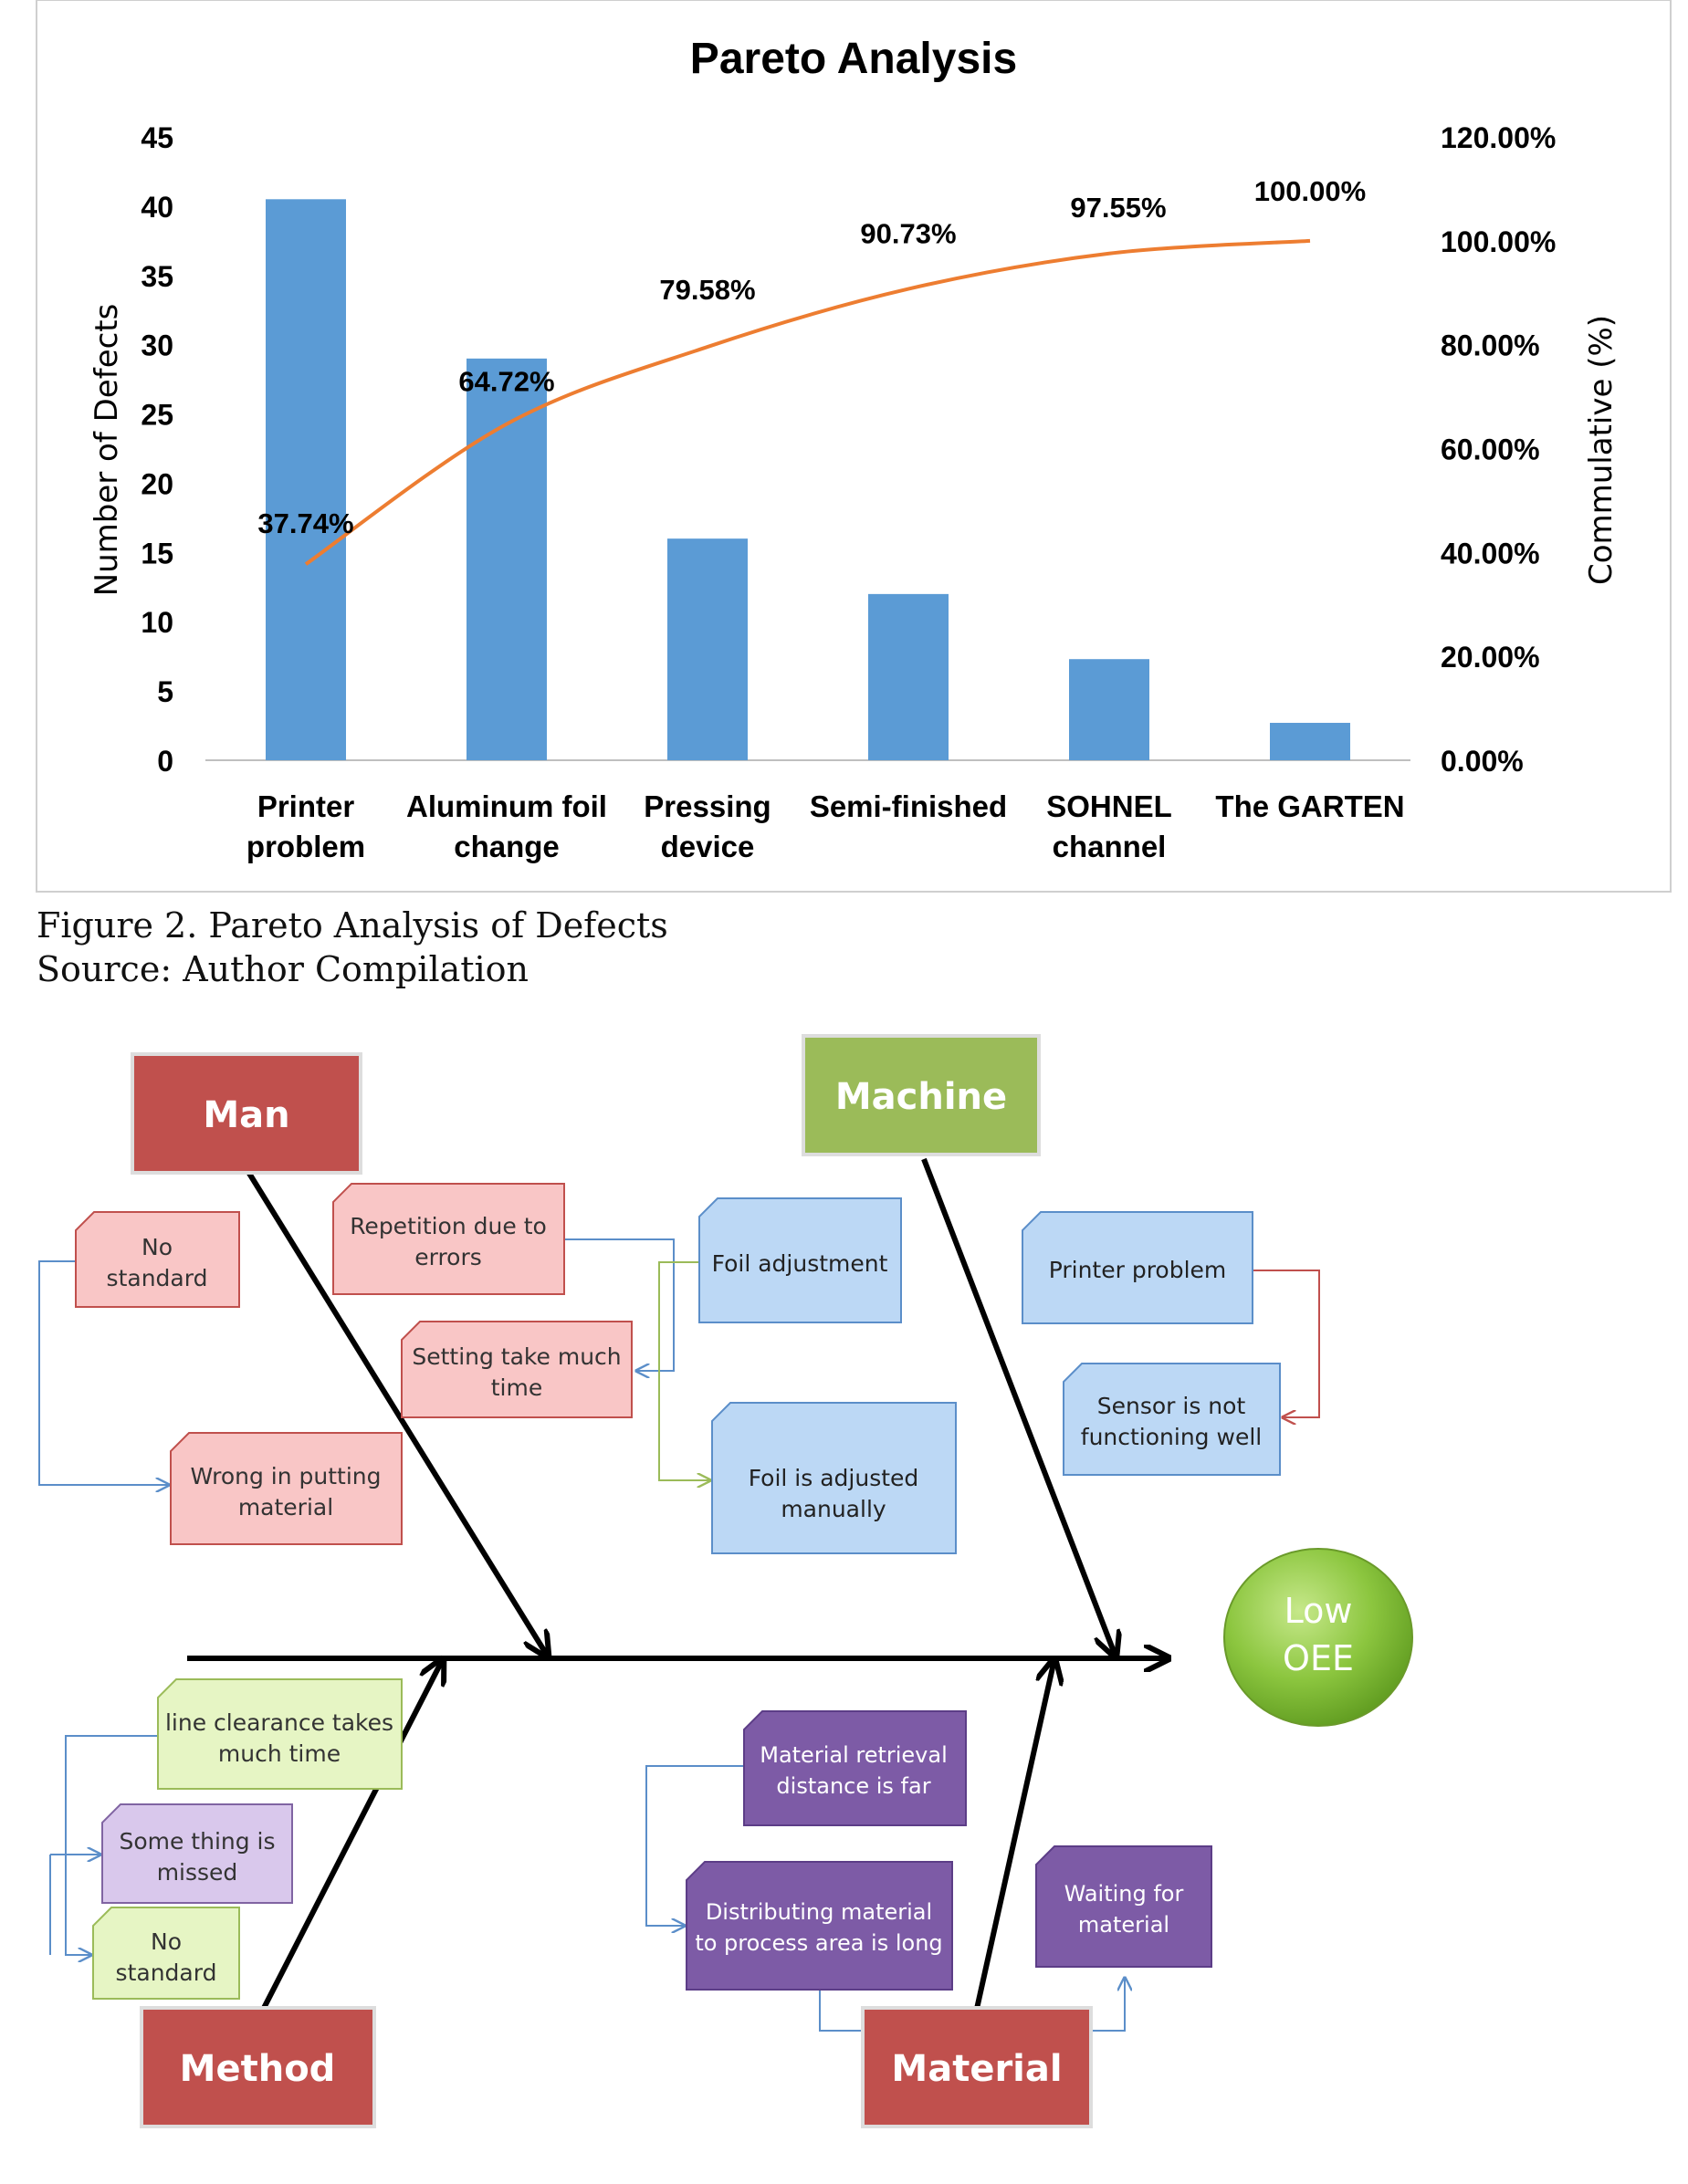  What do you see at coordinates (157, 416) in the screenshot?
I see `y-tick-label: 25` at bounding box center [157, 416].